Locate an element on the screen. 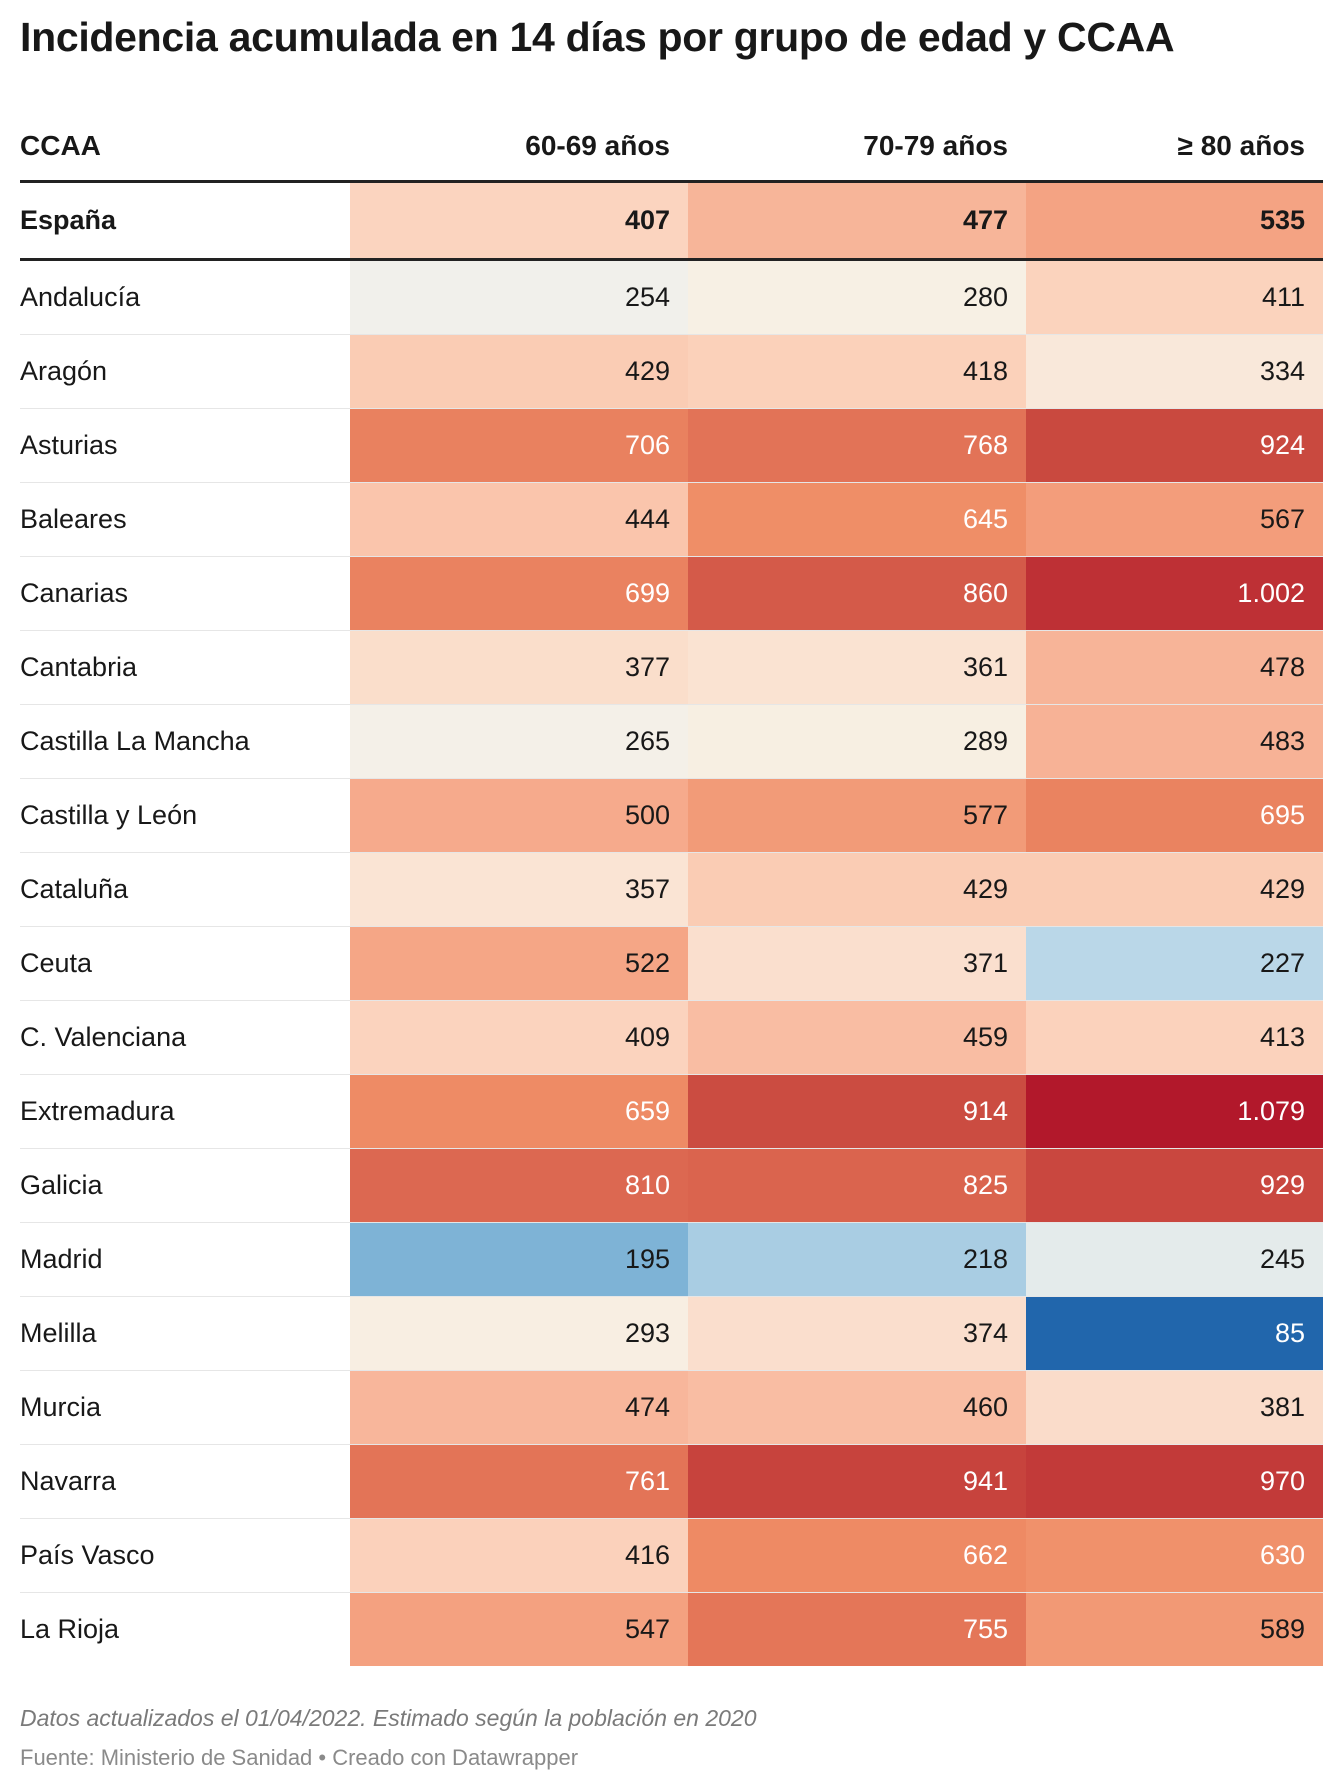 Image resolution: width=1340 pixels, height=1790 pixels. cell-cataluna-80-plus: 429 is located at coordinates (1174, 889).